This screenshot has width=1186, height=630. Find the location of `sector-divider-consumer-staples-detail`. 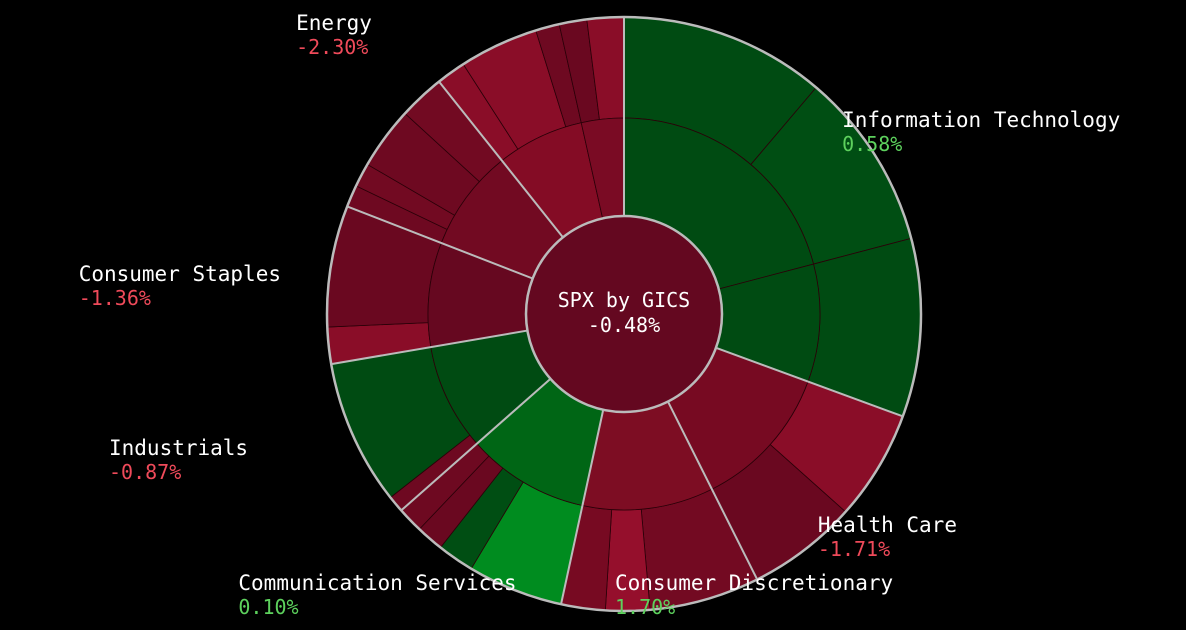

sector-divider-consumer-staples-detail is located at coordinates (440, 242).